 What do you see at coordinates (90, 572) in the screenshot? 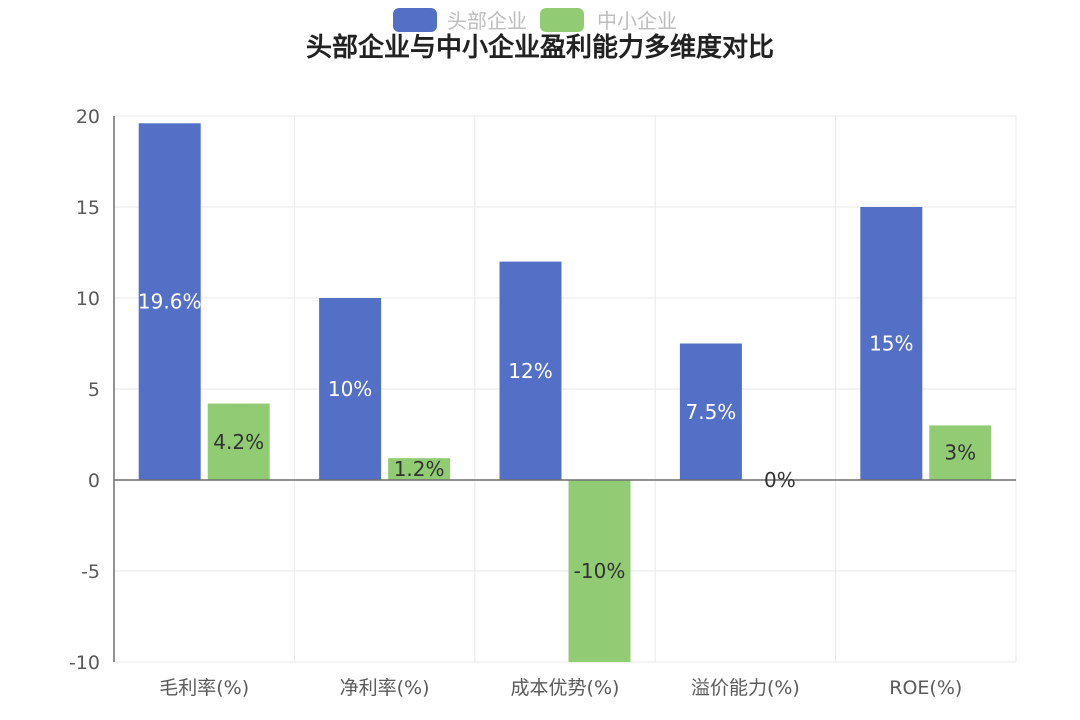
I see `y-tick-label: -5` at bounding box center [90, 572].